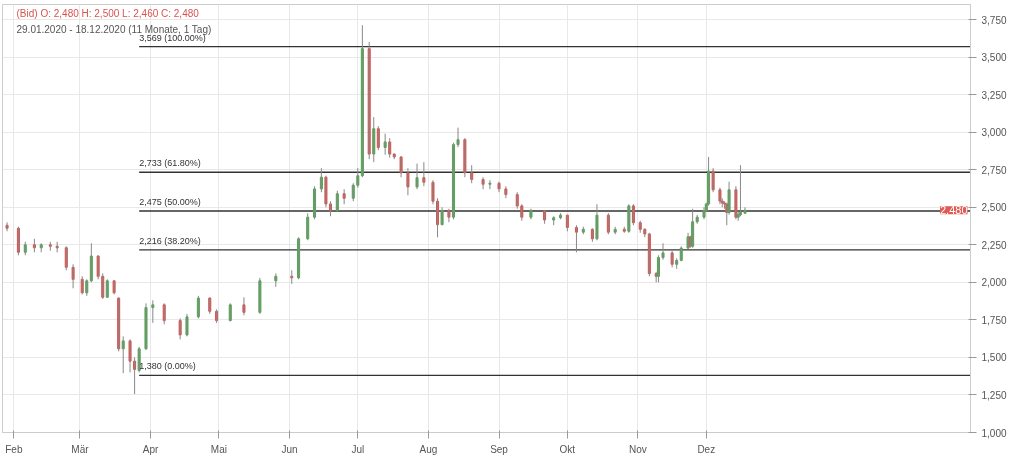 This screenshot has height=456, width=1024. I want to click on y-tick-label: 2,750, so click(994, 170).